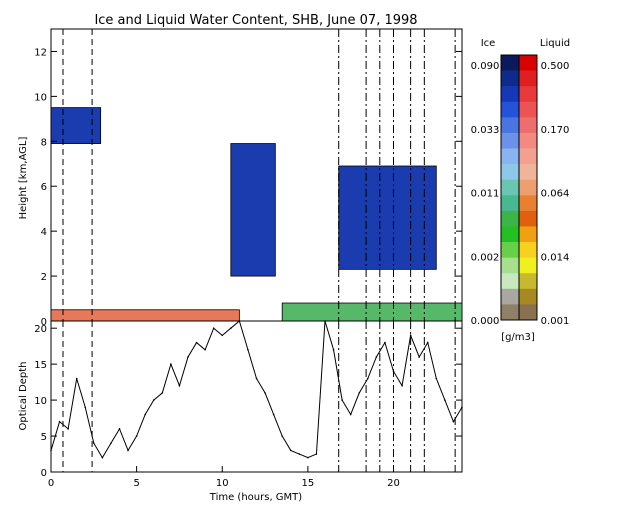  I want to click on top-y-axis-label: Height [km,AGL], so click(23, 178).